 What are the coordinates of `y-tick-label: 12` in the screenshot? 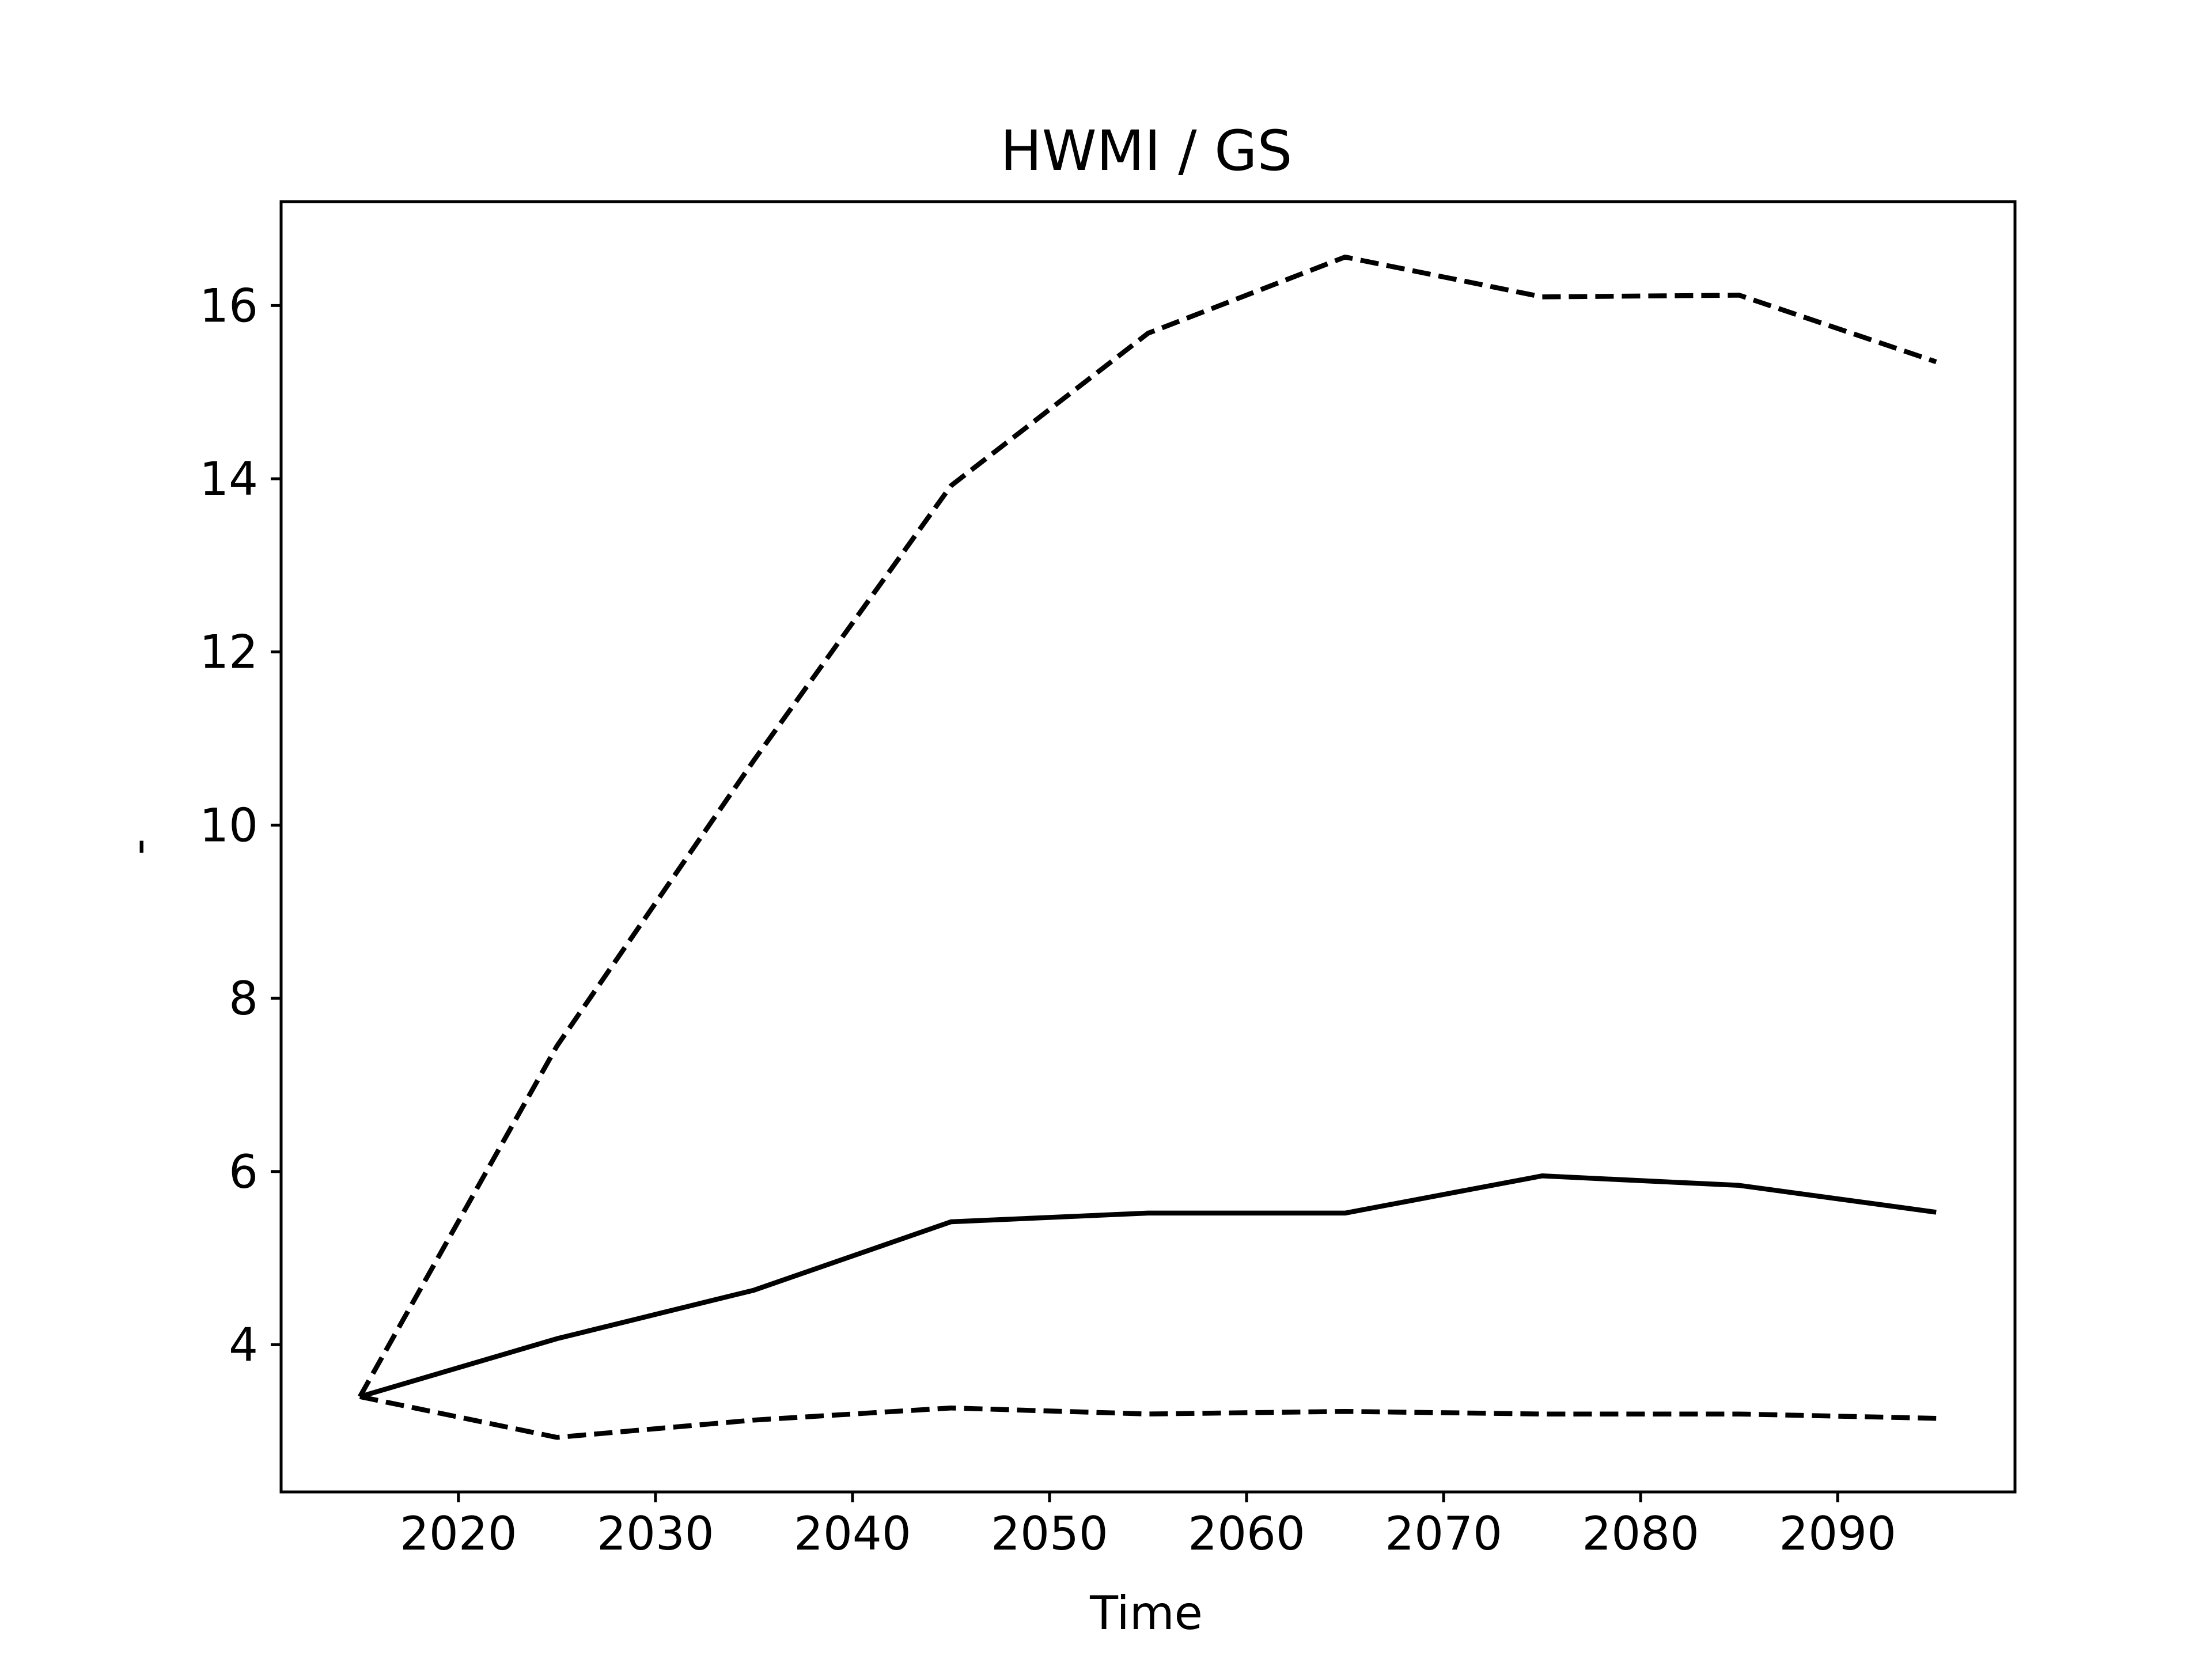 It's located at (228, 652).